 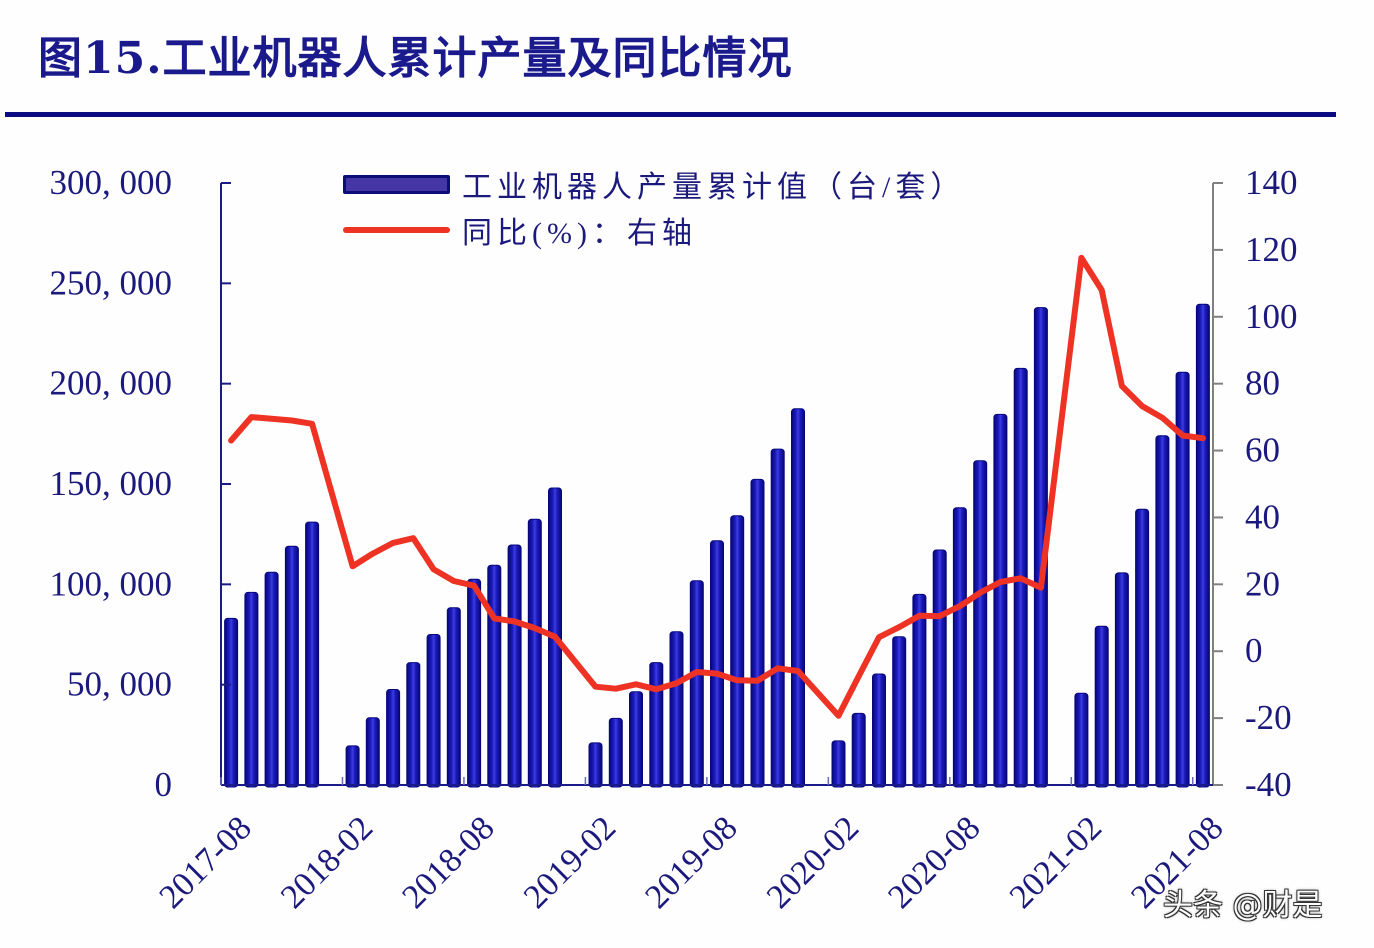 What do you see at coordinates (415, 58) in the screenshot?
I see `figure-title: 图15.工业机器人累计产量及同比情况` at bounding box center [415, 58].